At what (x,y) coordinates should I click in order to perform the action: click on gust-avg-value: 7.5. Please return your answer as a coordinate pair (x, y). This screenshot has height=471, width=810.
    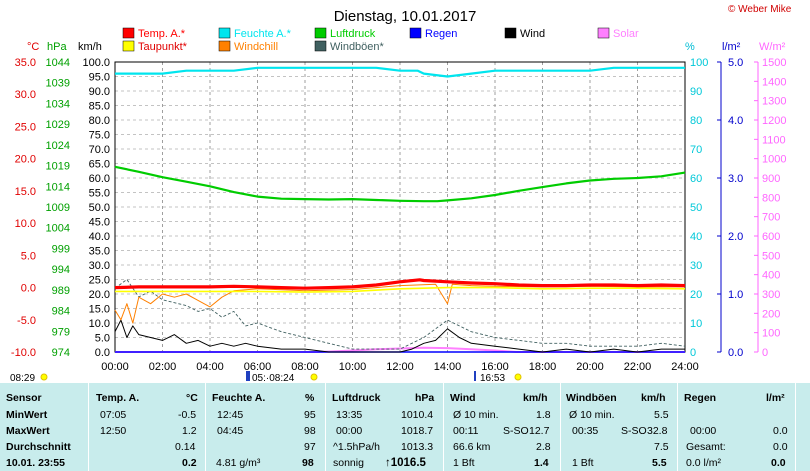
    Looking at the image, I should click on (661, 447).